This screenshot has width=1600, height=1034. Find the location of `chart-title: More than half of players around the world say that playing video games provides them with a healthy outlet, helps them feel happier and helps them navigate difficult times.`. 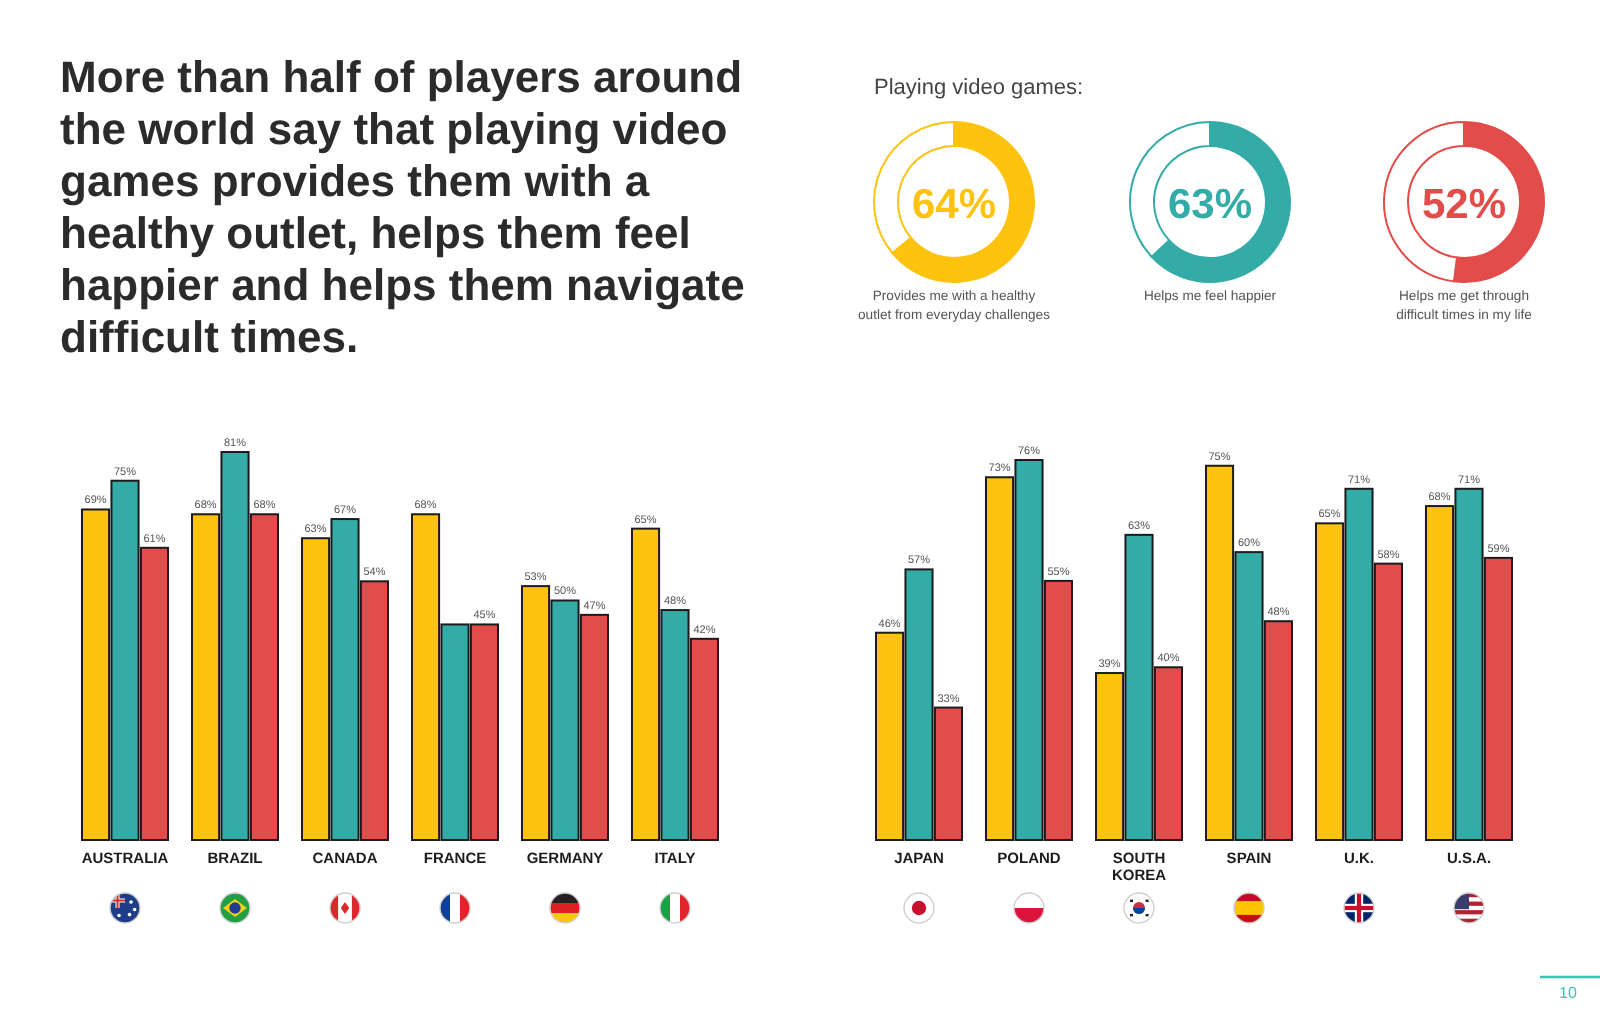

chart-title: More than half of players around the world say that playing video games provides them with a healthy outlet, helps them feel happier and helps them navigate difficult times. is located at coordinates (402, 207).